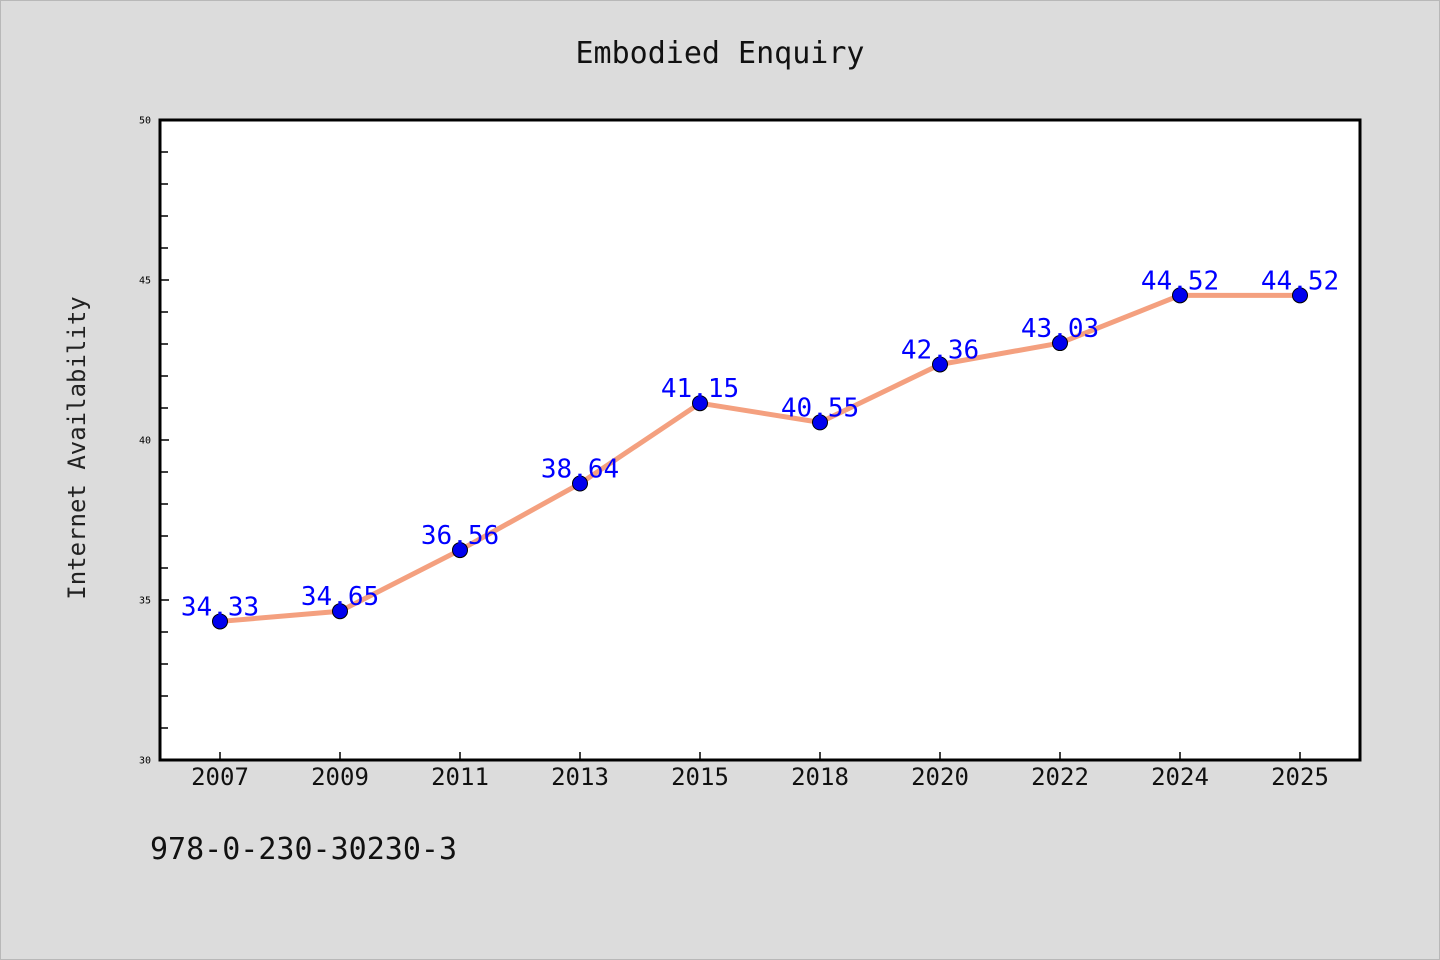 The width and height of the screenshot is (1440, 960). What do you see at coordinates (220, 777) in the screenshot?
I see `x-tick-label: 2007` at bounding box center [220, 777].